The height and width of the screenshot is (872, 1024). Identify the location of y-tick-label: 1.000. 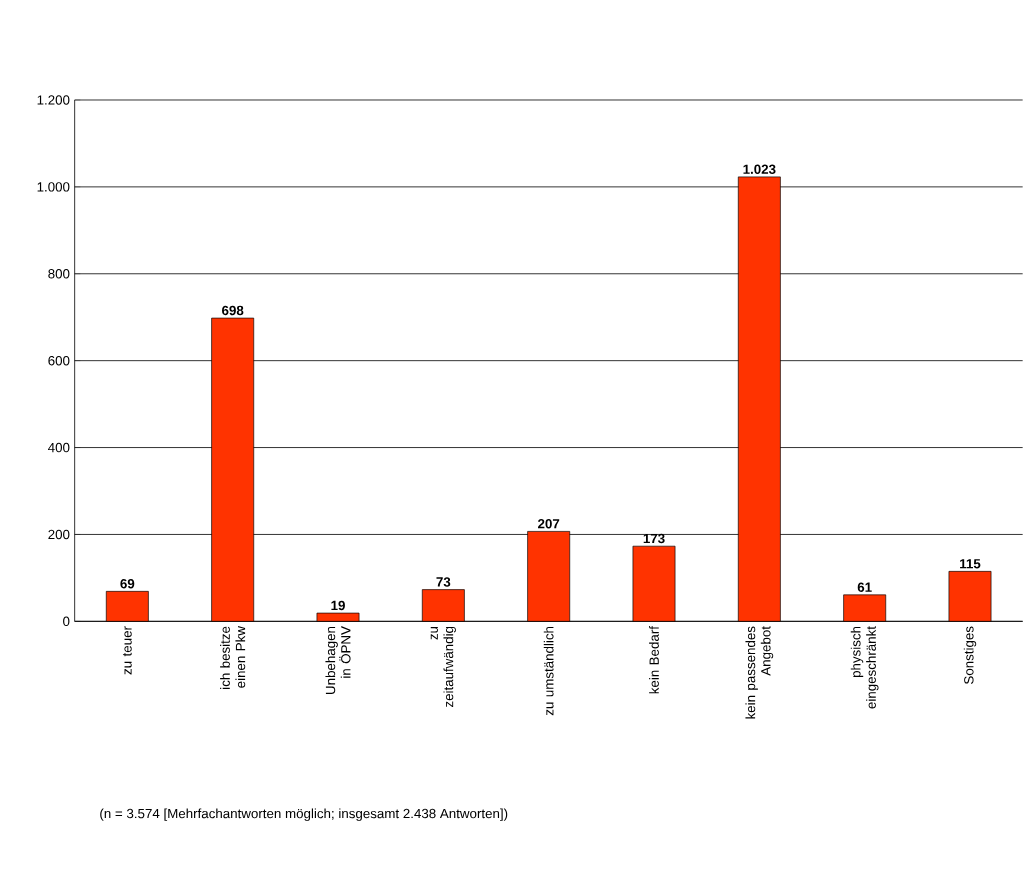
(53, 187).